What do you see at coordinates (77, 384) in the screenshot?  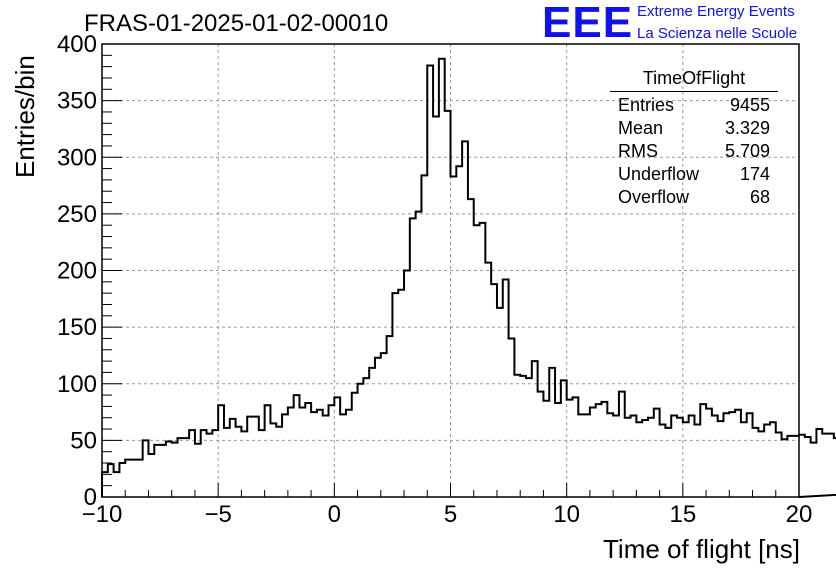 I see `y-tick-label: 100` at bounding box center [77, 384].